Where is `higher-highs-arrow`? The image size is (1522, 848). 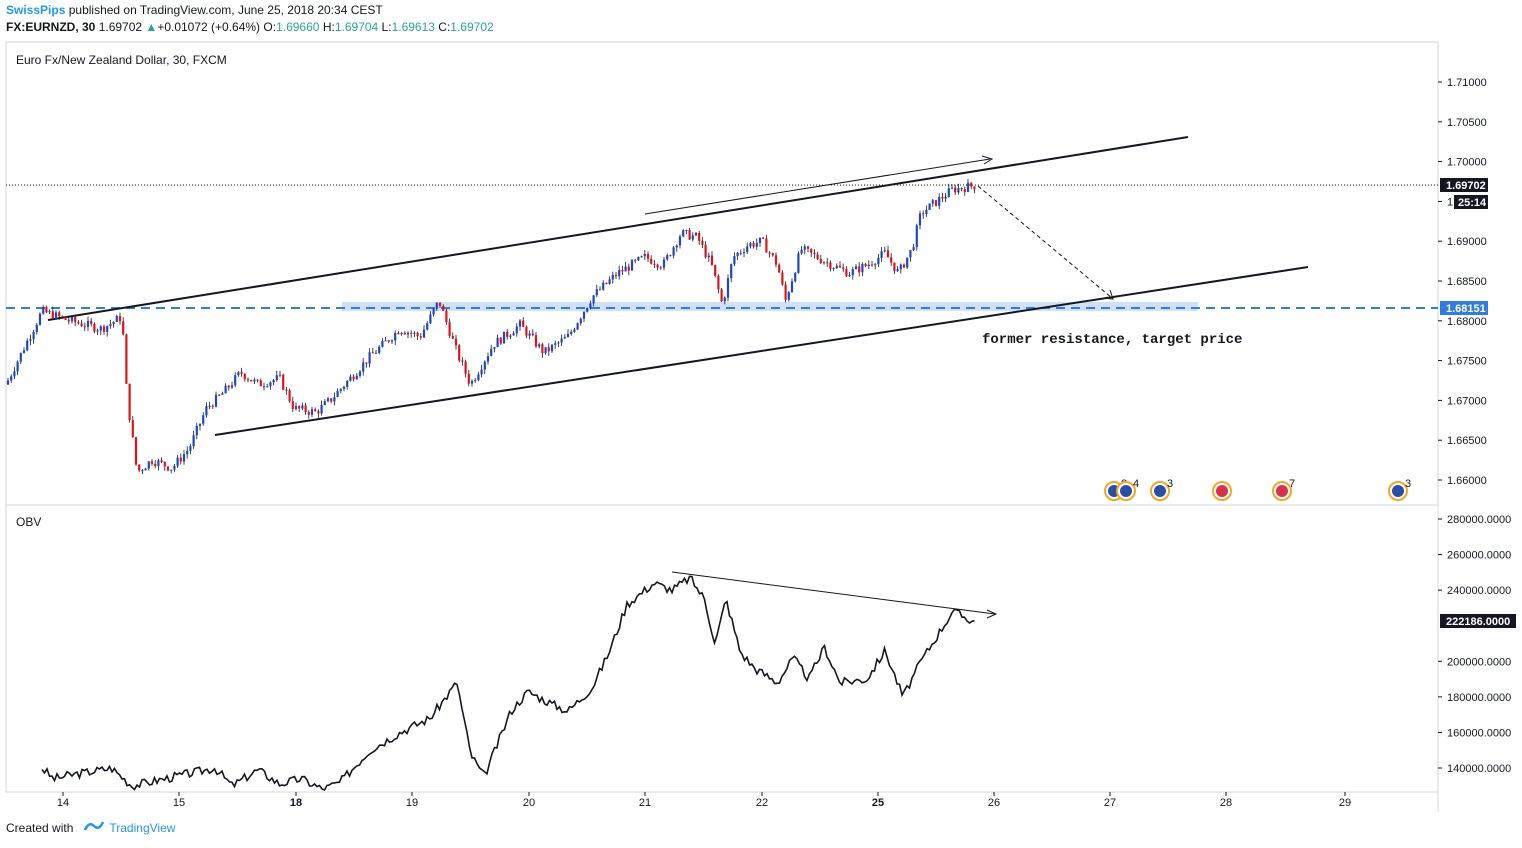
higher-highs-arrow is located at coordinates (817, 186).